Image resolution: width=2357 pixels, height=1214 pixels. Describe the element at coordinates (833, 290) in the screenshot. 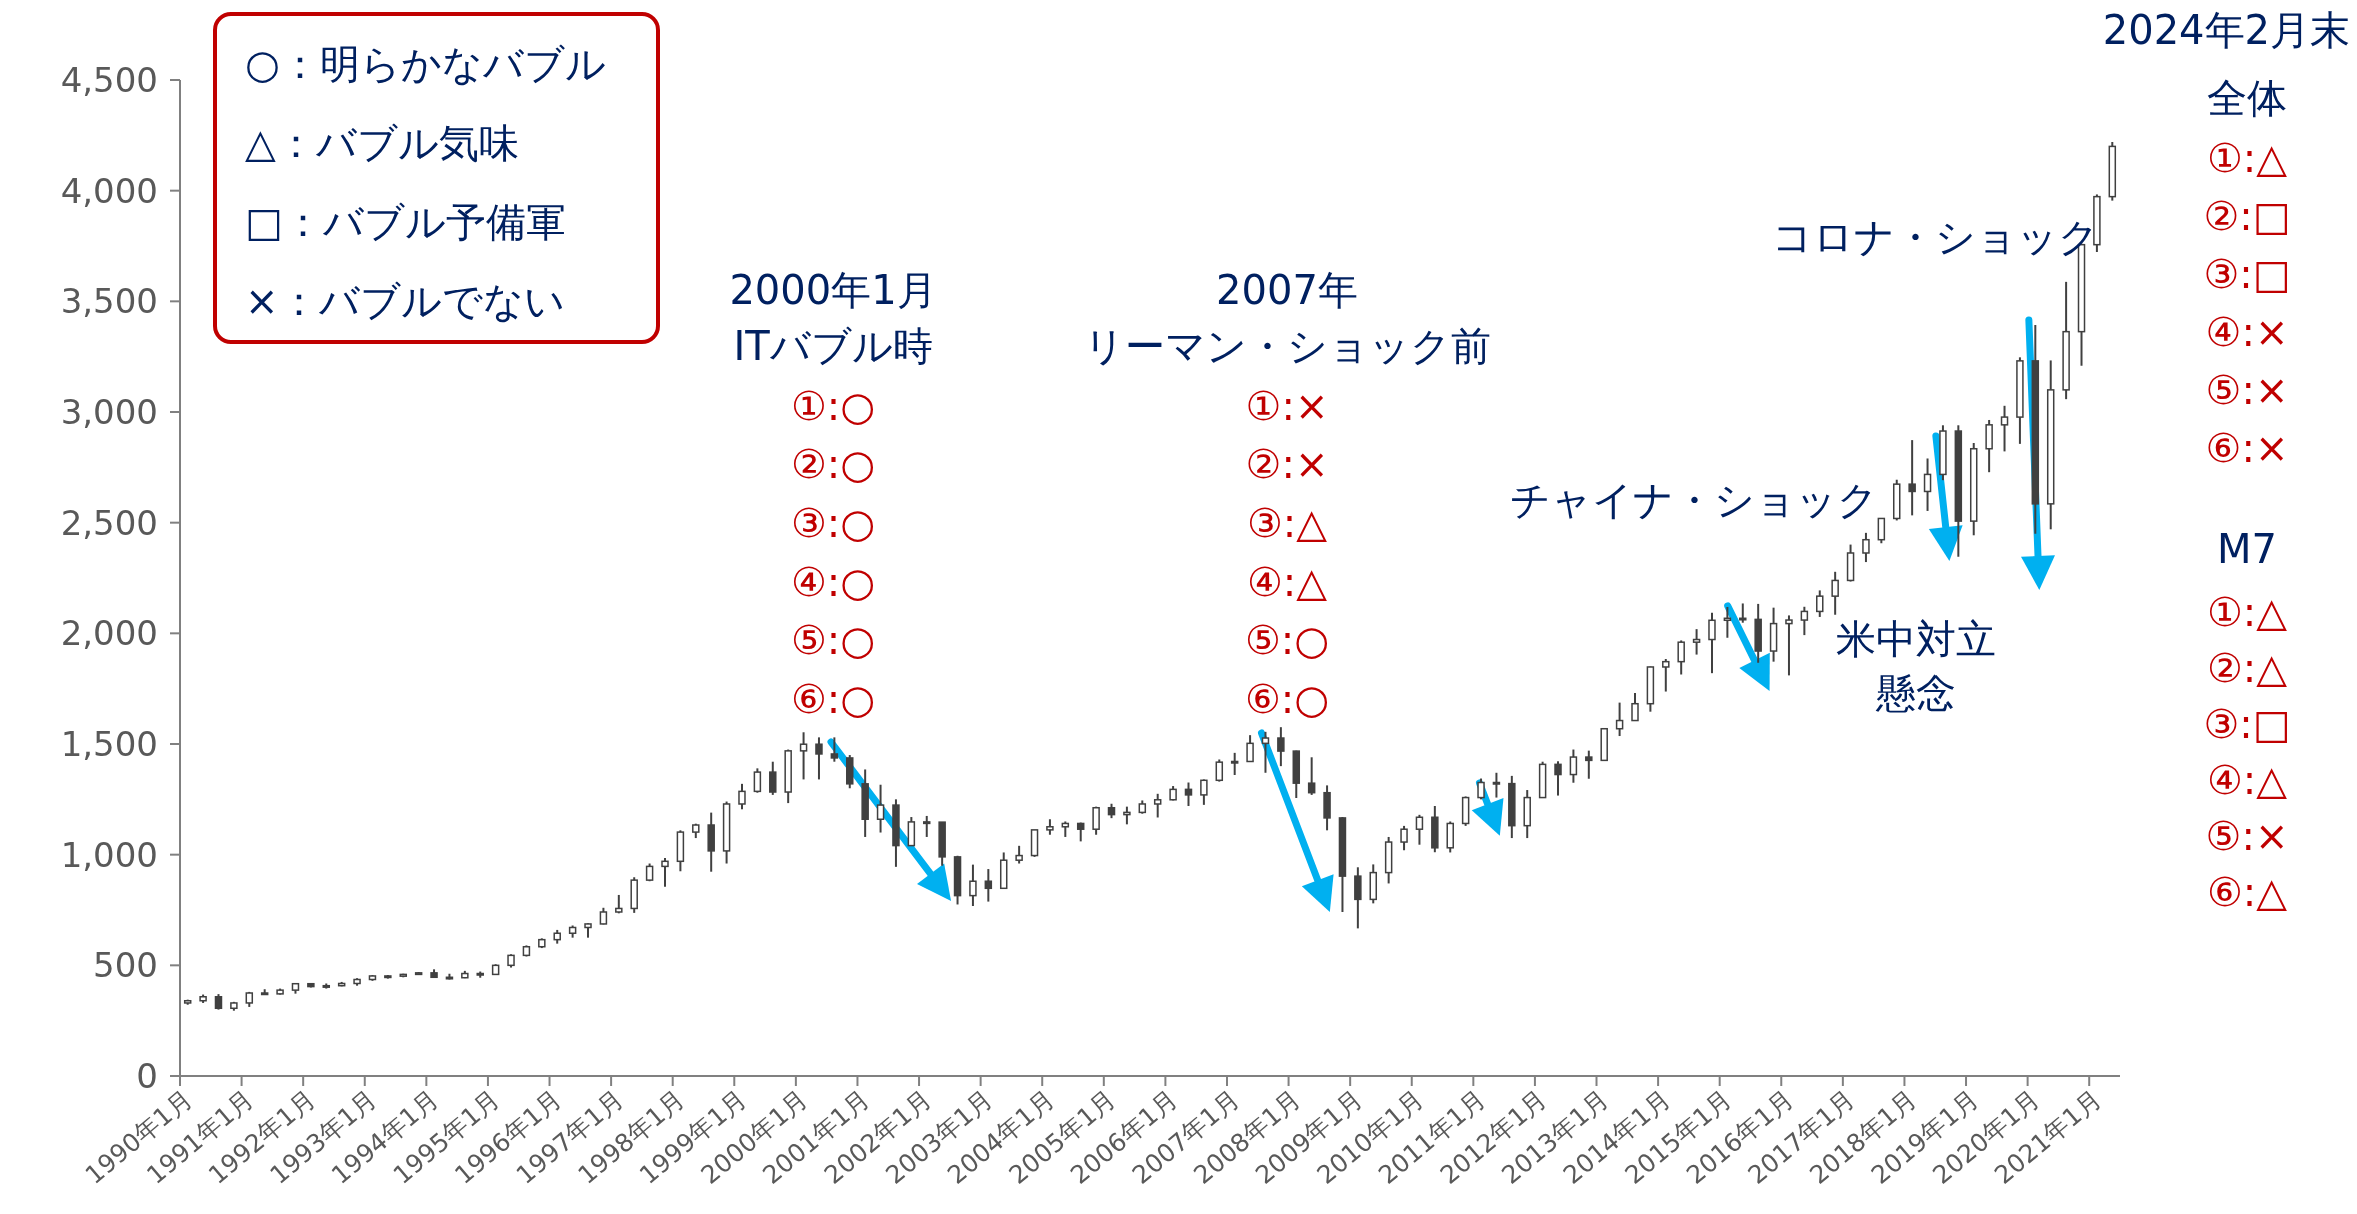

I see `annotation: 2000年1月` at that location.